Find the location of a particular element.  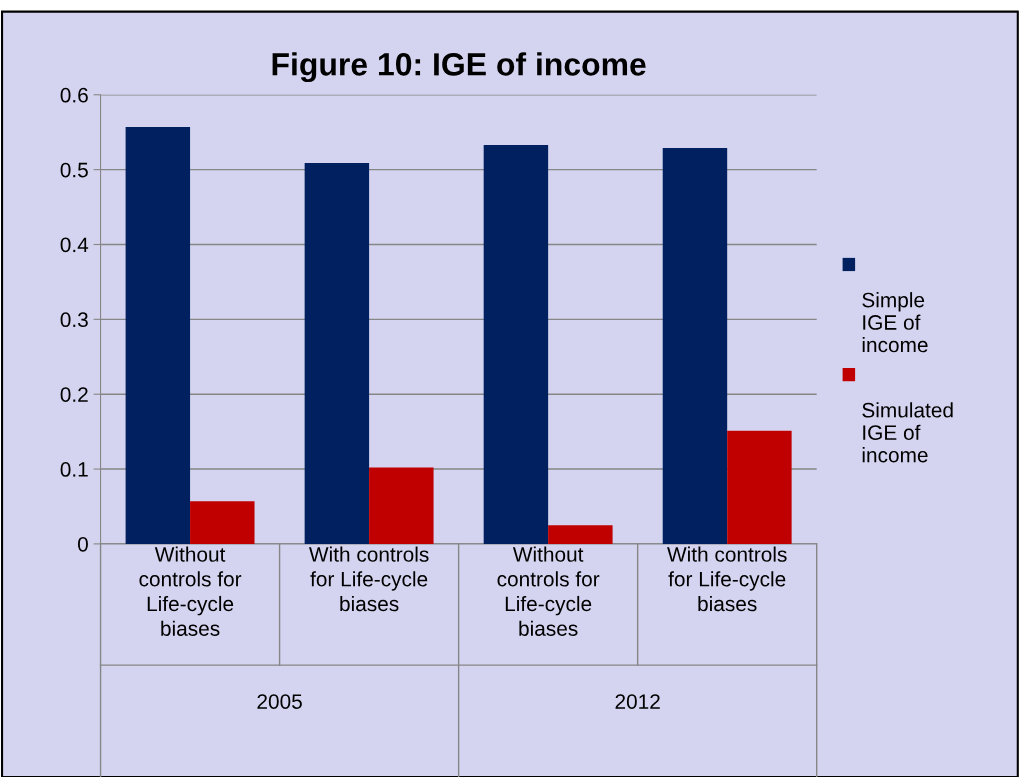

text: 2005 is located at coordinates (279, 701).